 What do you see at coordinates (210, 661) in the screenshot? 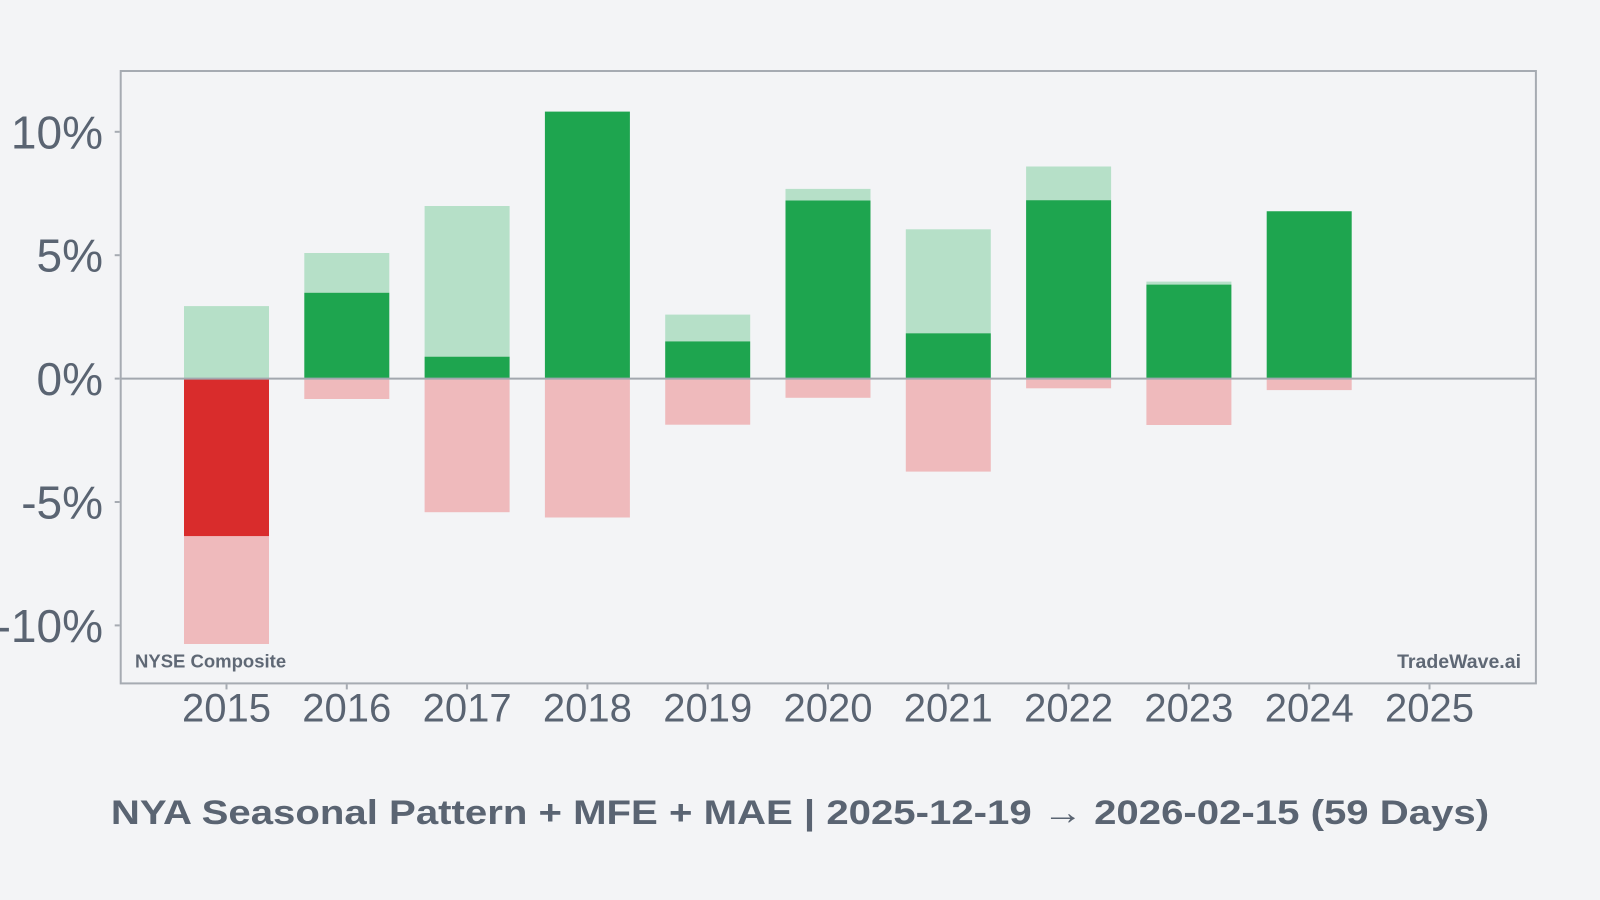
I see `svg-text: NYSE Composite` at bounding box center [210, 661].